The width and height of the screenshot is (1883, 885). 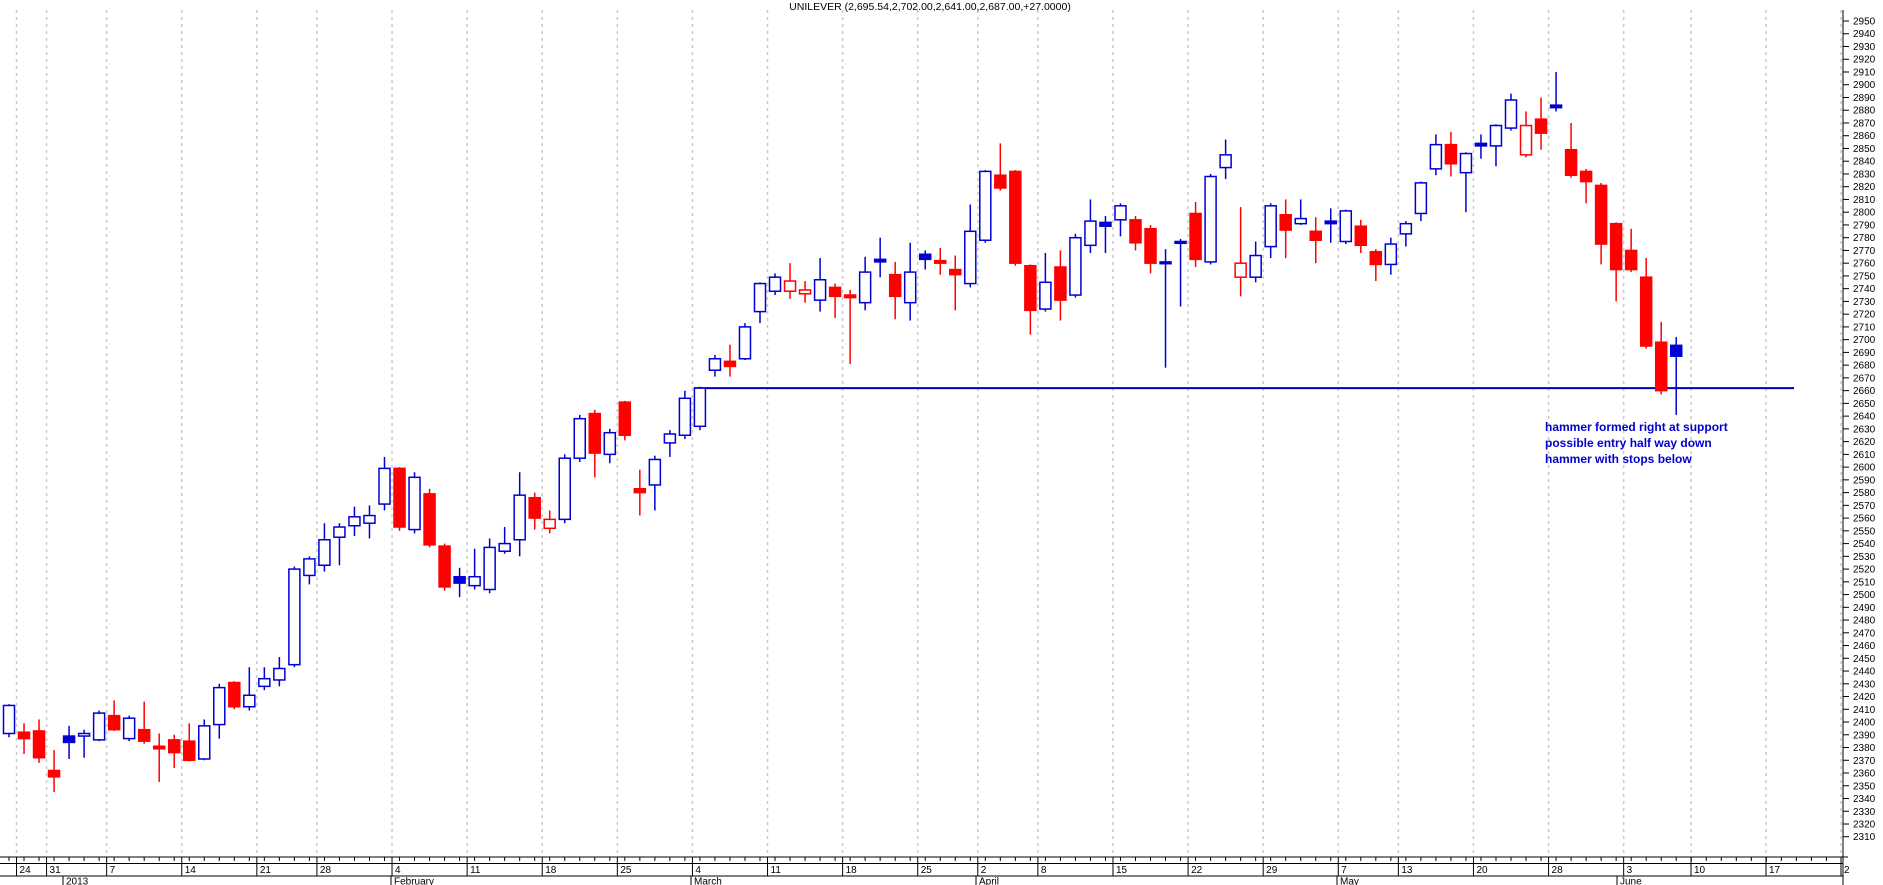 What do you see at coordinates (1864, 723) in the screenshot?
I see `svg-text: 2400` at bounding box center [1864, 723].